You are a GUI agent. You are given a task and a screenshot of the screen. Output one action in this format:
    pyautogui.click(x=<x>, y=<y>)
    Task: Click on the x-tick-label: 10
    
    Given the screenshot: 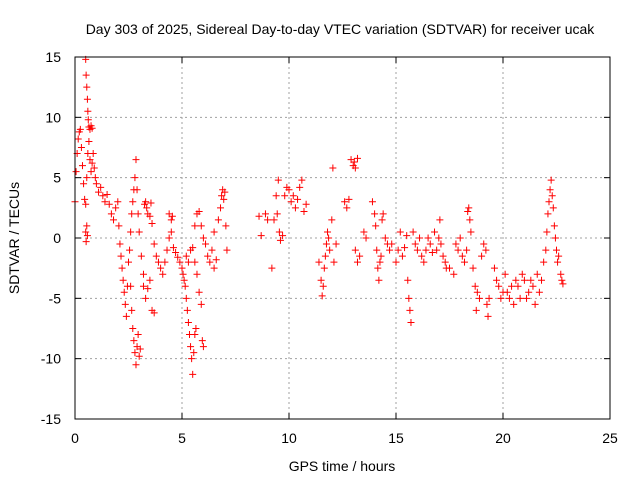 What is the action you would take?
    pyautogui.click(x=289, y=438)
    